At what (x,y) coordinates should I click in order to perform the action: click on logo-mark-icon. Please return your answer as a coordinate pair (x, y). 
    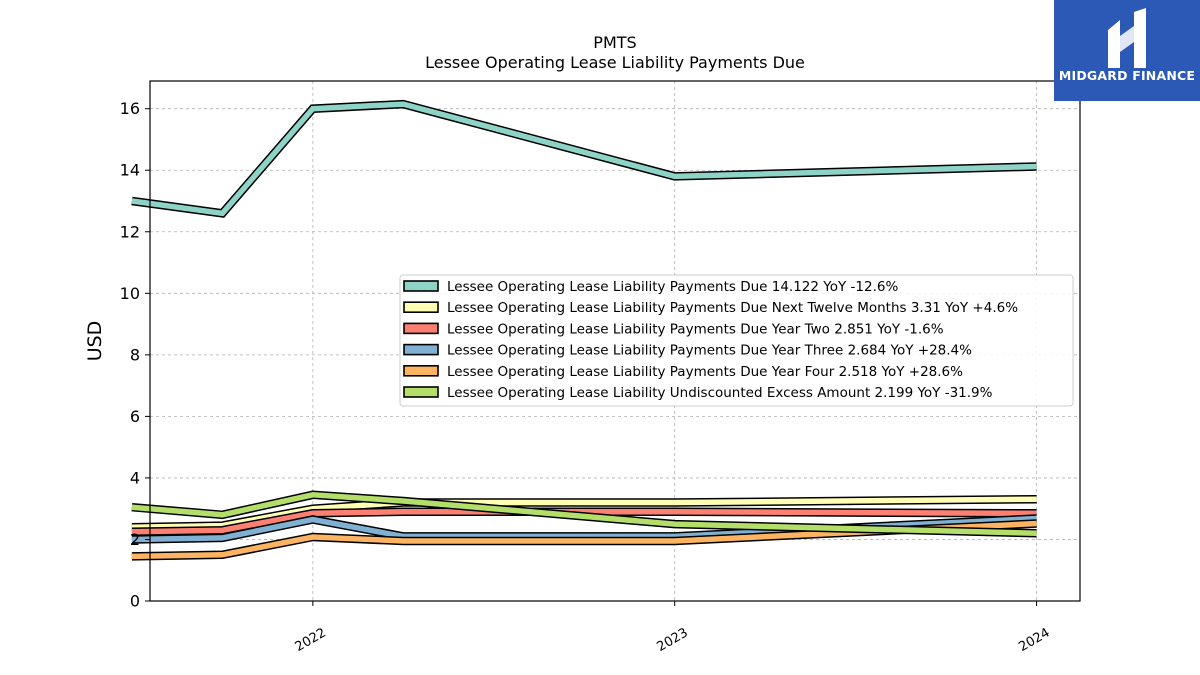
    Looking at the image, I should click on (1127, 38).